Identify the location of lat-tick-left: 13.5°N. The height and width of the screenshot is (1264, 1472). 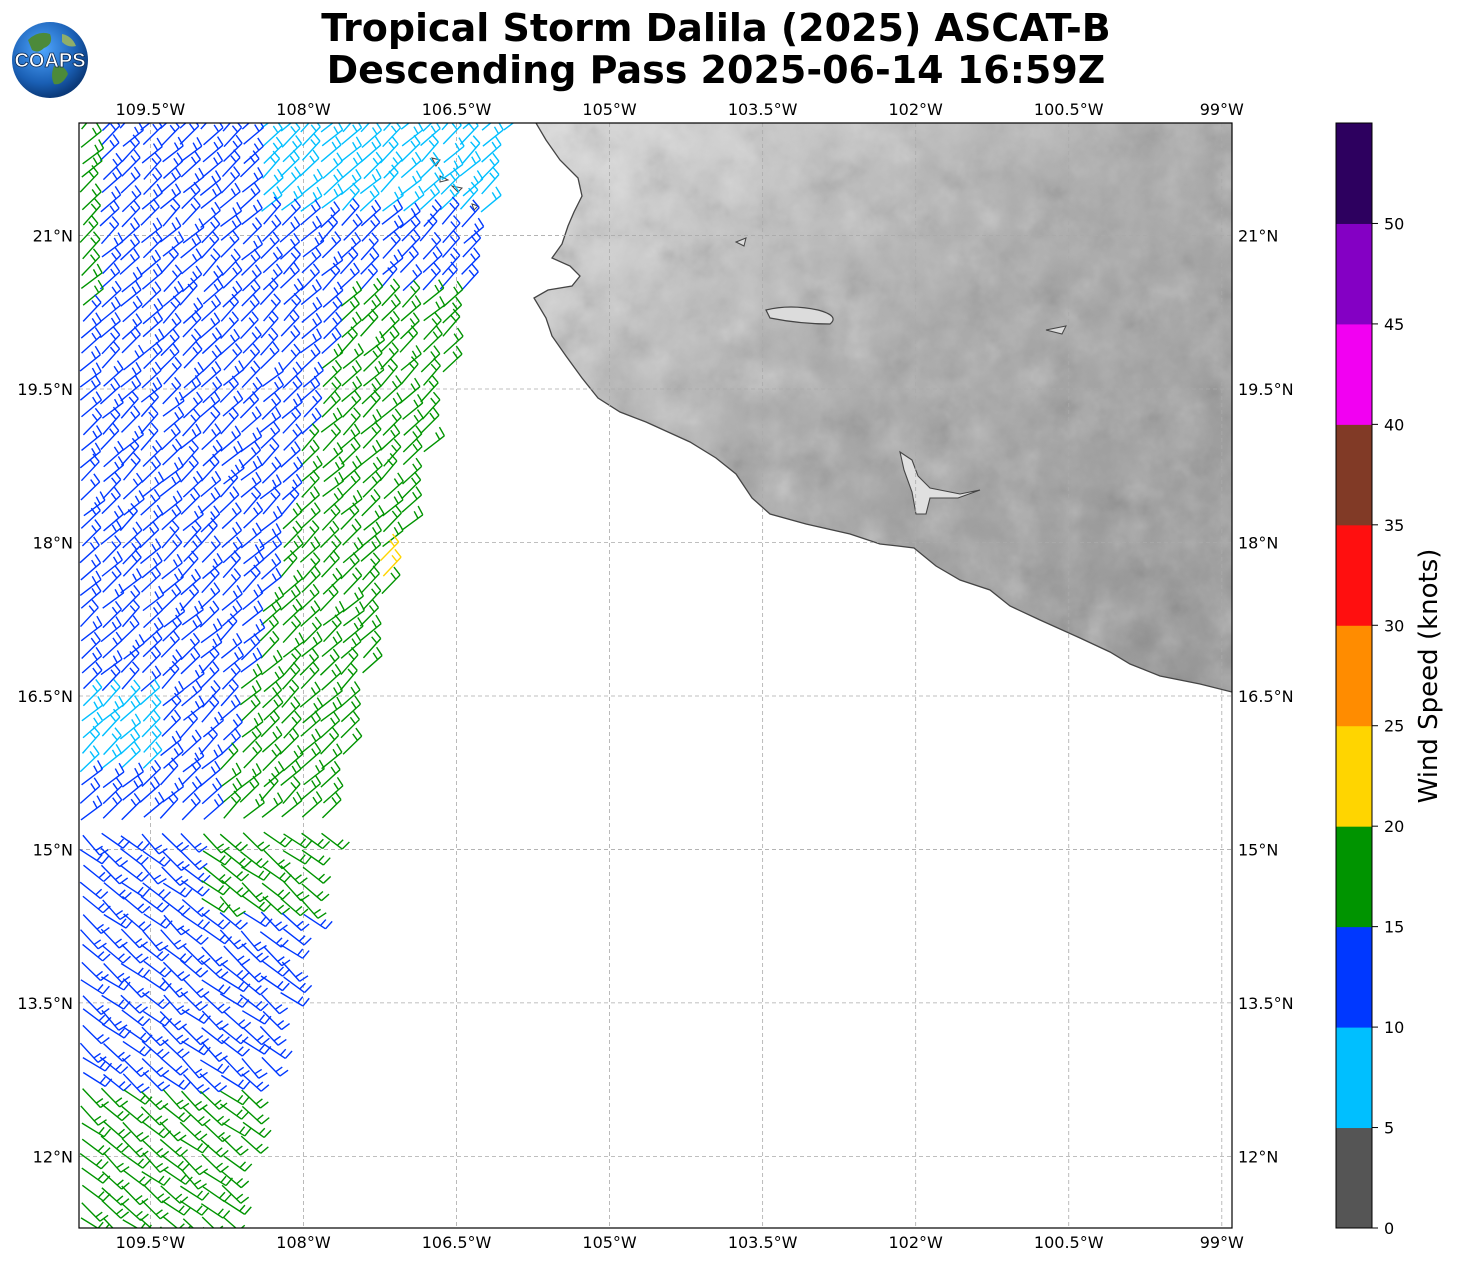
(45, 1003).